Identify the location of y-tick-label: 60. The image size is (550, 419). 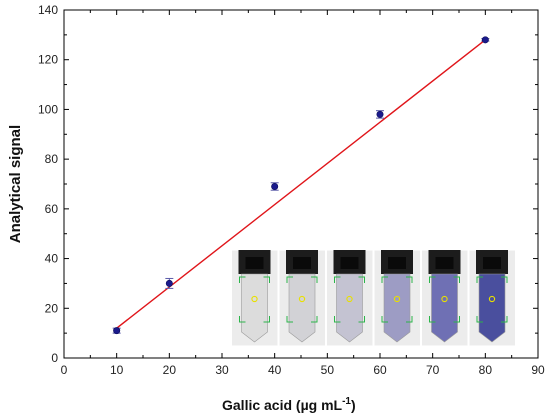
(52, 209).